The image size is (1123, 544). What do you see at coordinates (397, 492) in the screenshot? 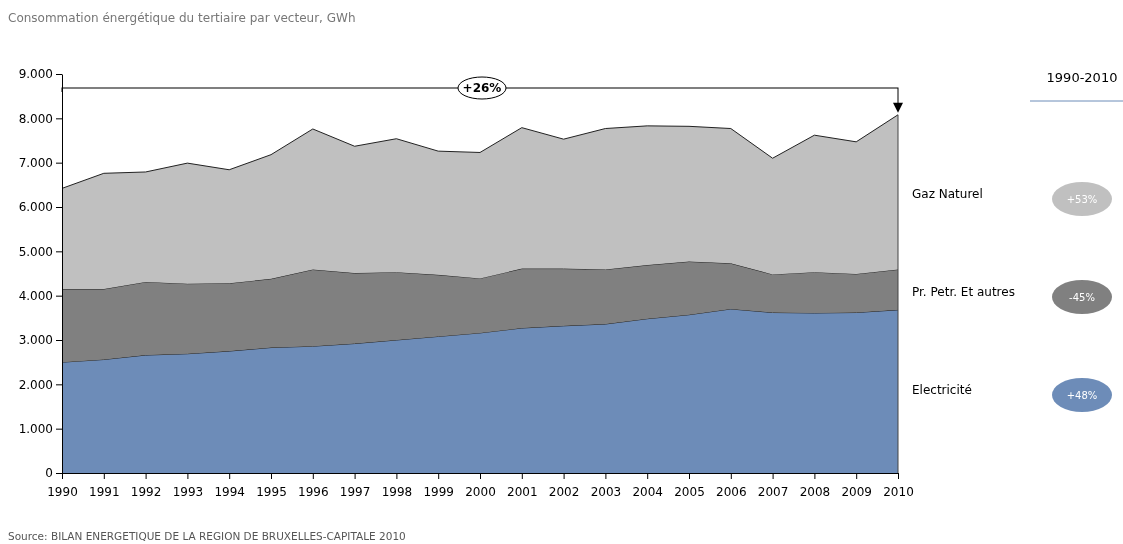
I see `x-tick-label: 1998` at bounding box center [397, 492].